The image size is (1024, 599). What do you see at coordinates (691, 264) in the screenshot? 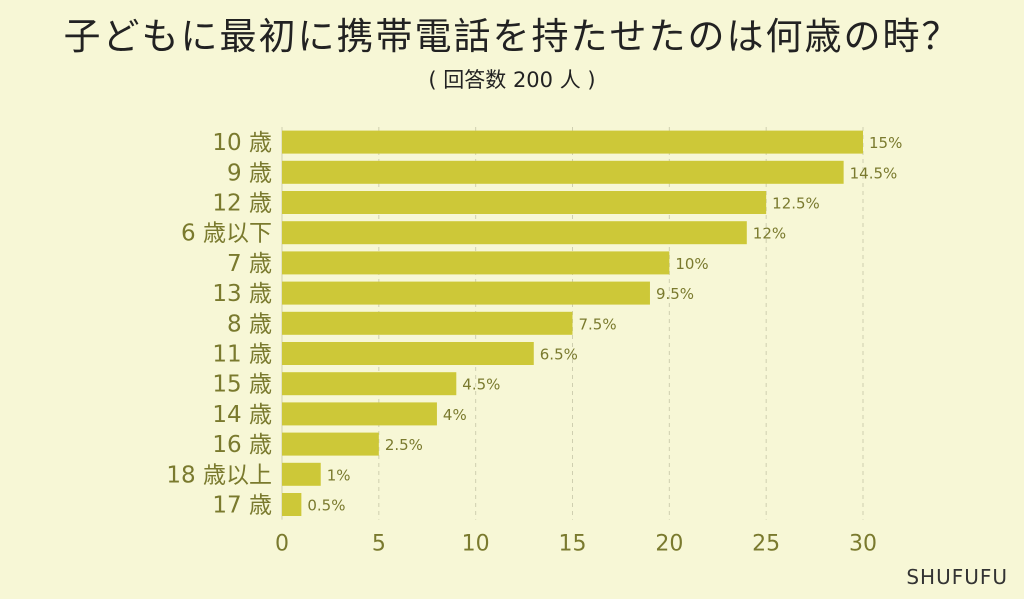
I see `data-label: 10%` at bounding box center [691, 264].